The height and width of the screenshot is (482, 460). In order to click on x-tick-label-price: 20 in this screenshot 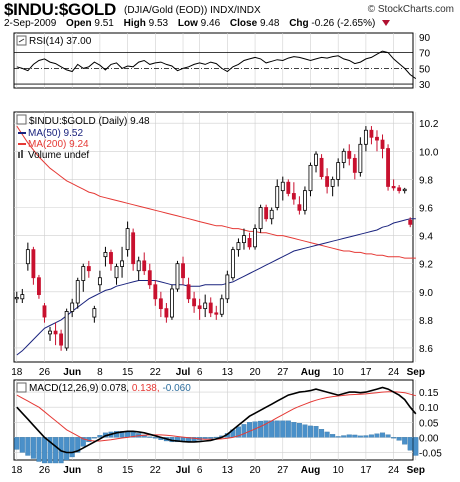, I will do `click(256, 372)`.